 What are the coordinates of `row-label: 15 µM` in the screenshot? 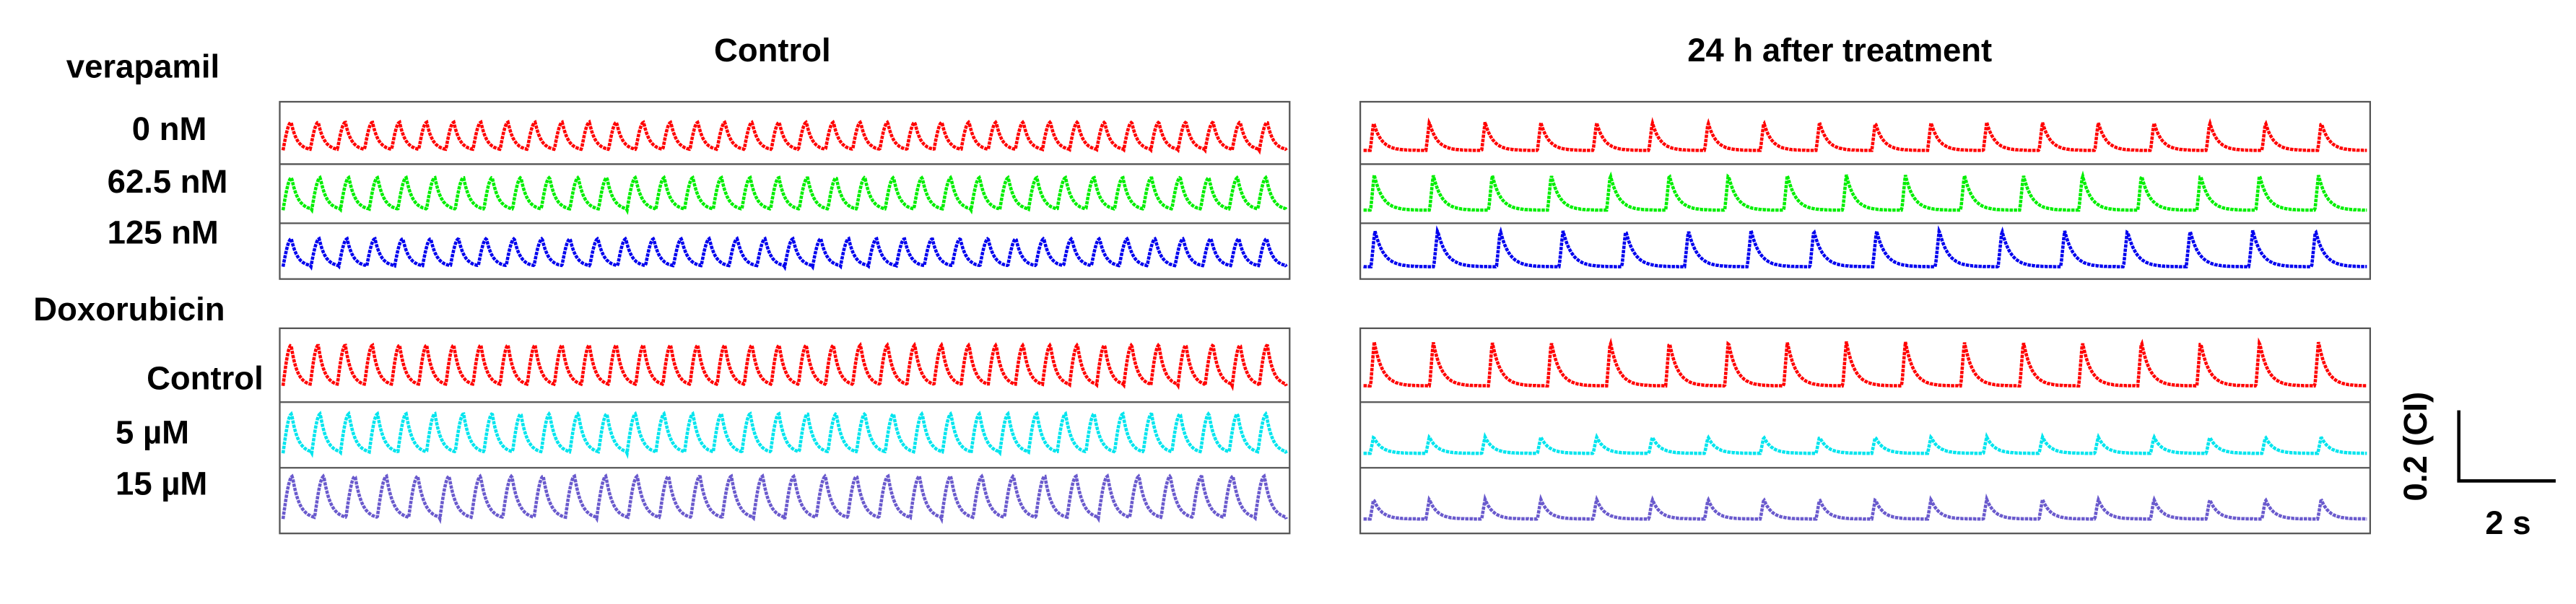 It's located at (161, 483).